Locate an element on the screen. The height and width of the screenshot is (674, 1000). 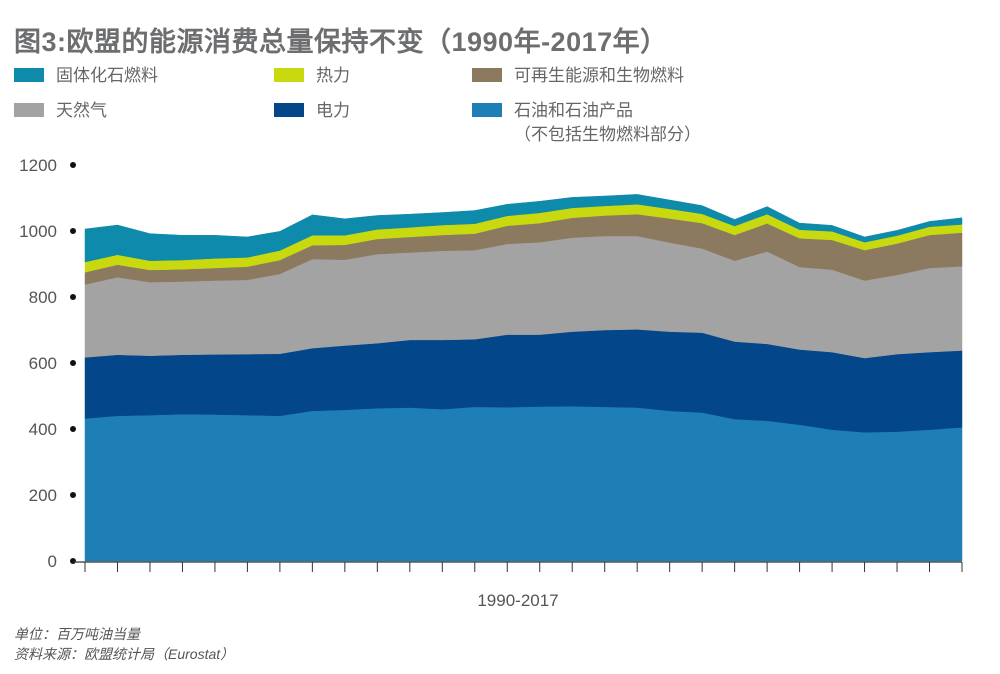
legend-label: 天然气 is located at coordinates (81, 110).